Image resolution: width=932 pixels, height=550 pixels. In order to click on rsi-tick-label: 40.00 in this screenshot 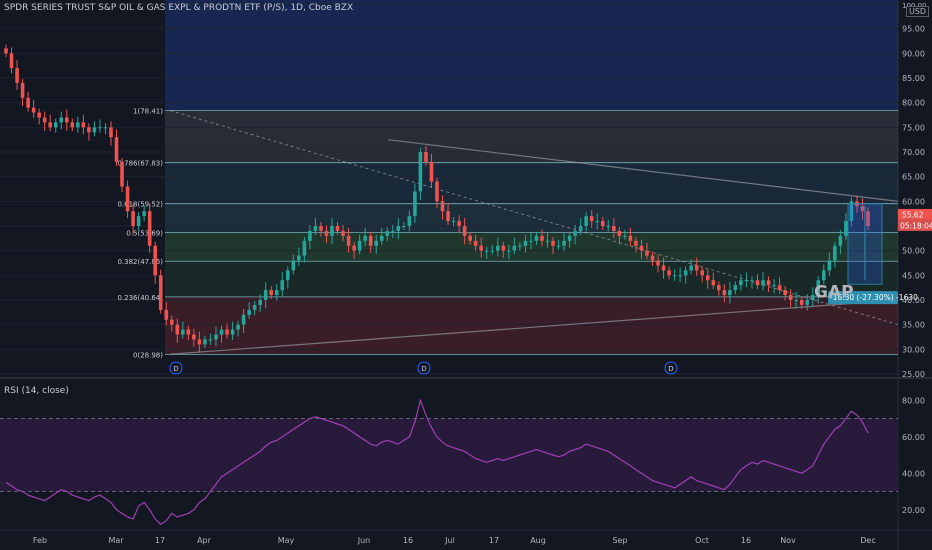, I will do `click(913, 473)`.